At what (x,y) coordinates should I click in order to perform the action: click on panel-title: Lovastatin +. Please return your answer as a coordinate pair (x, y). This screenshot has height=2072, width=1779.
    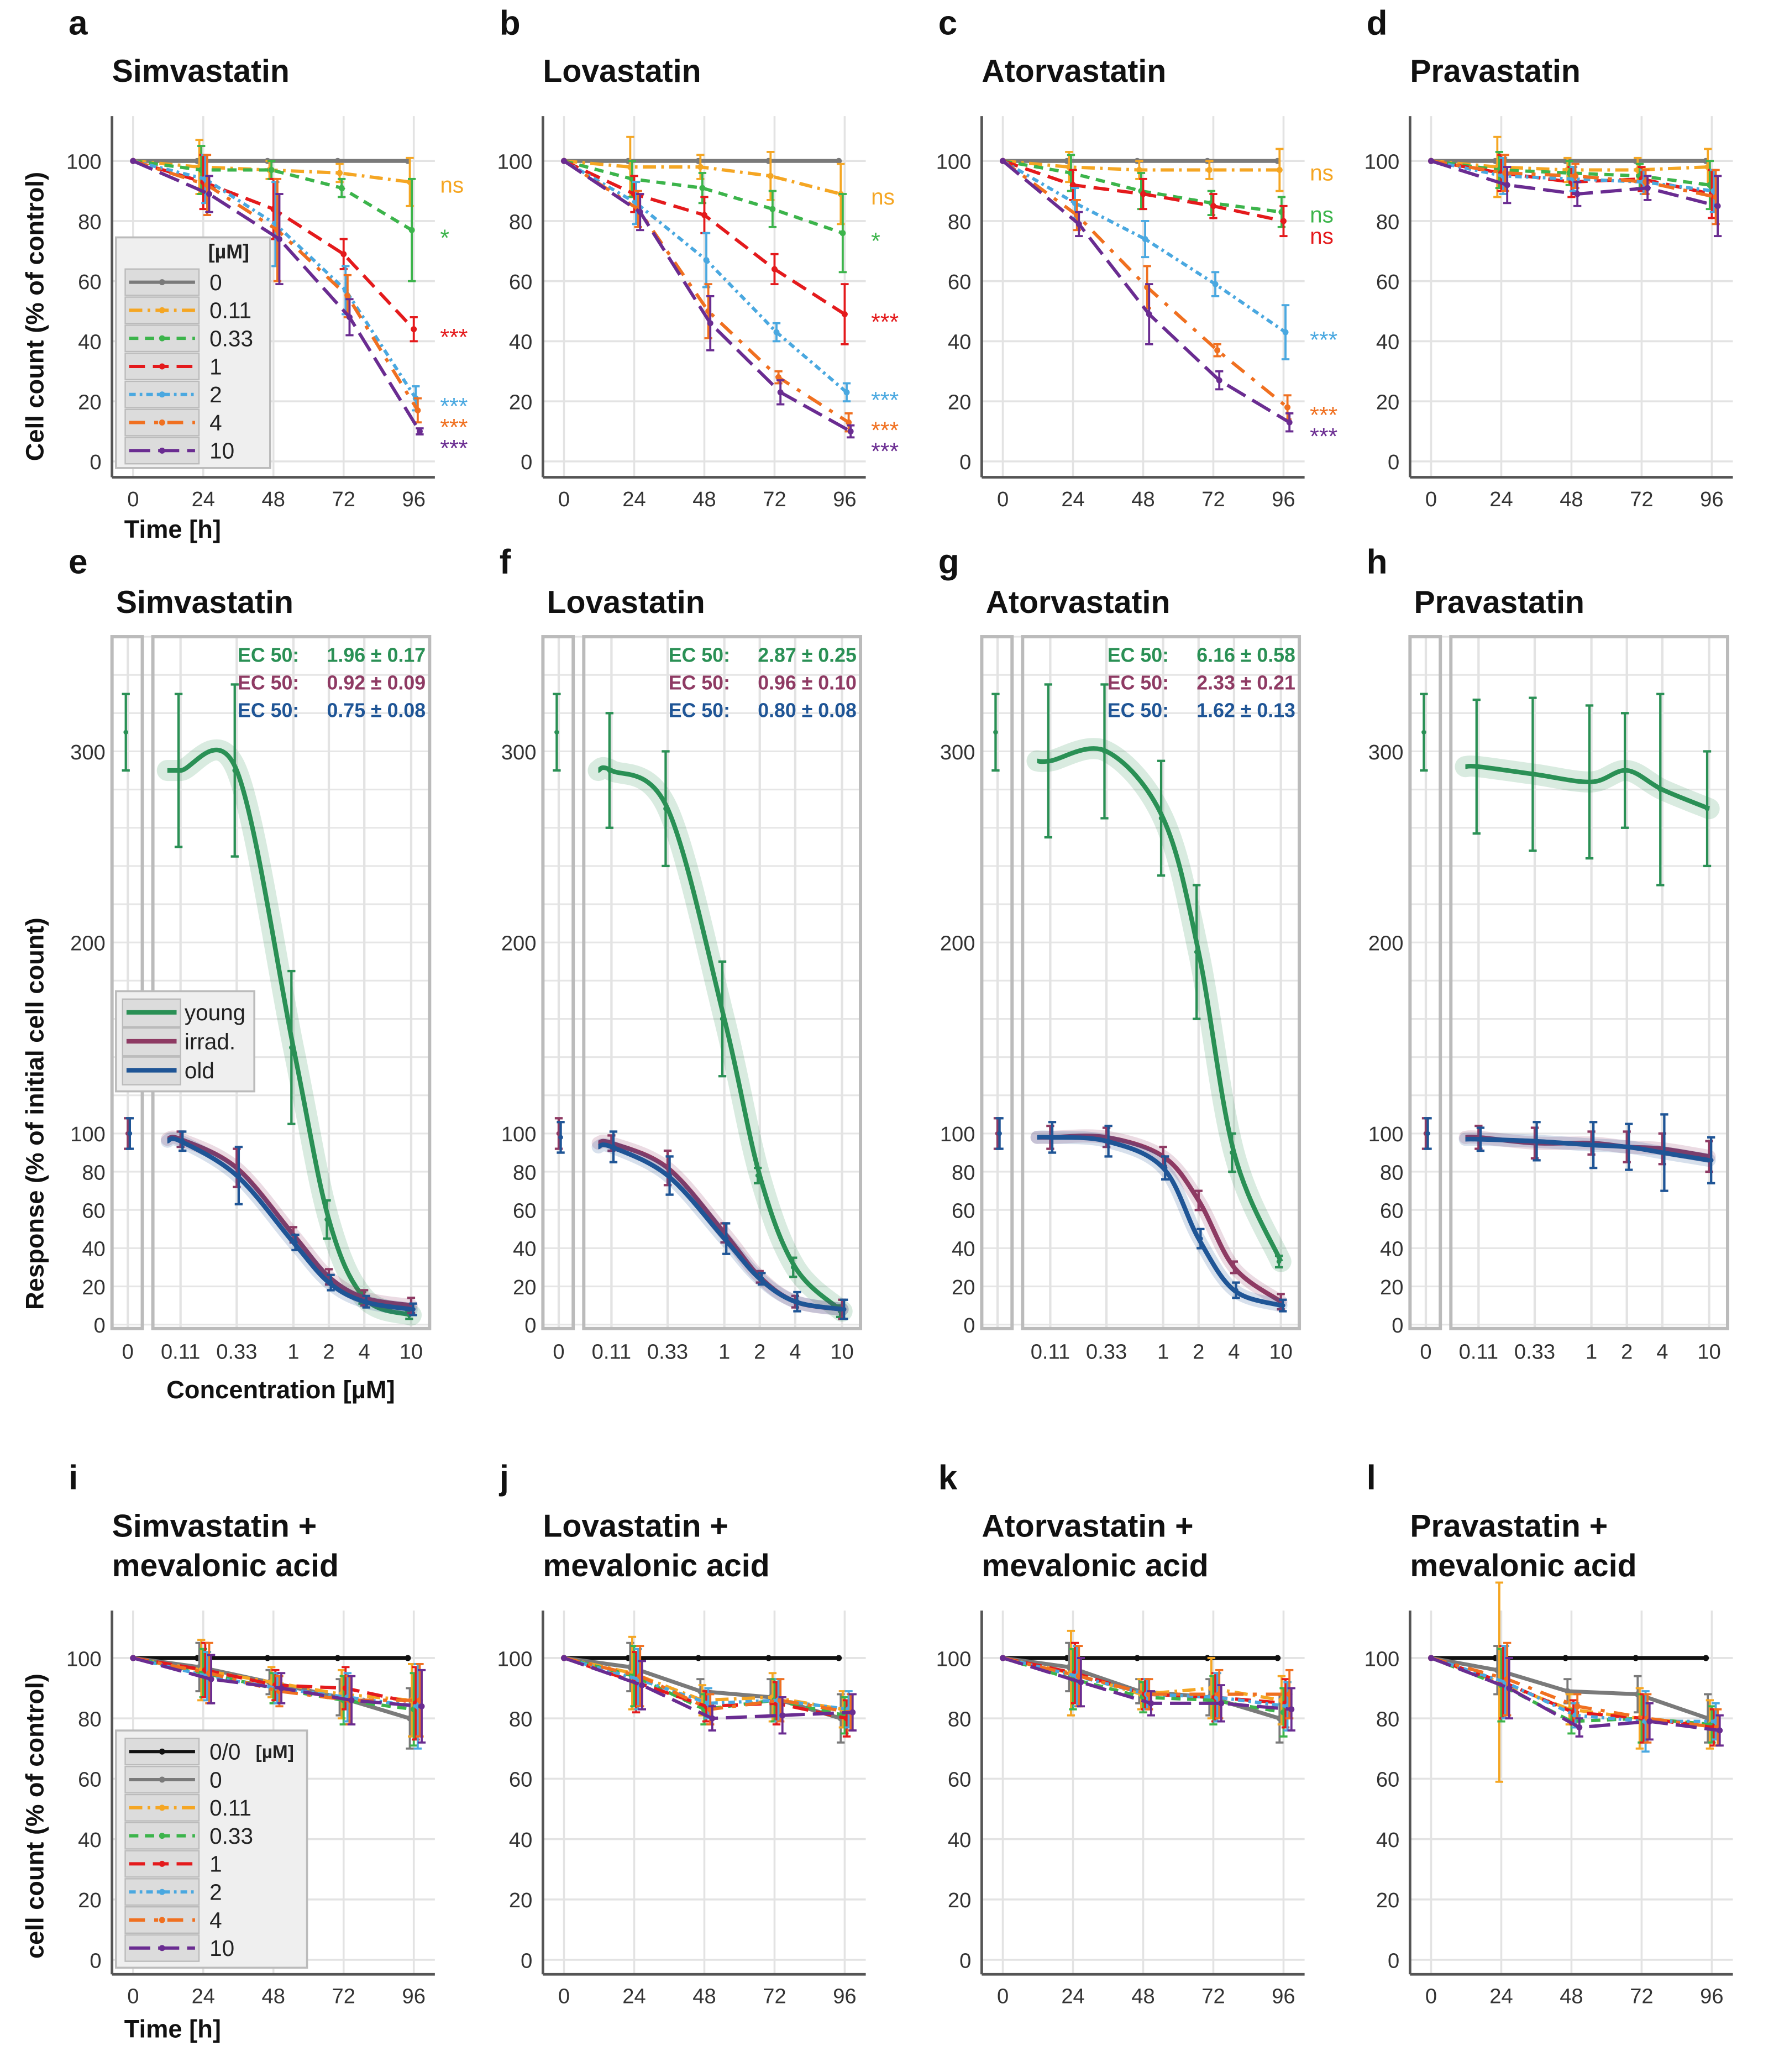
    Looking at the image, I should click on (635, 1526).